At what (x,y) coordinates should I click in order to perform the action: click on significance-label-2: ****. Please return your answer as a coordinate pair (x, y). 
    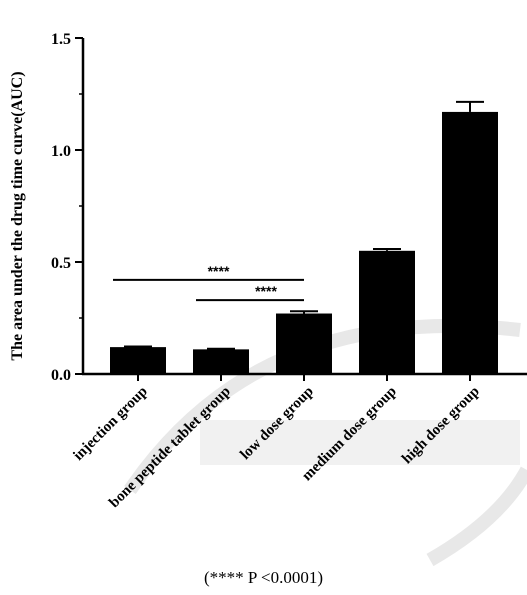
    Looking at the image, I should click on (266, 291).